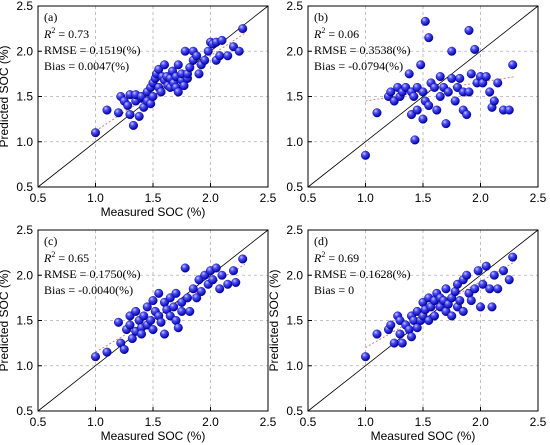  What do you see at coordinates (336, 33) in the screenshot?
I see `r2-annotation: R2 = 0.06` at bounding box center [336, 33].